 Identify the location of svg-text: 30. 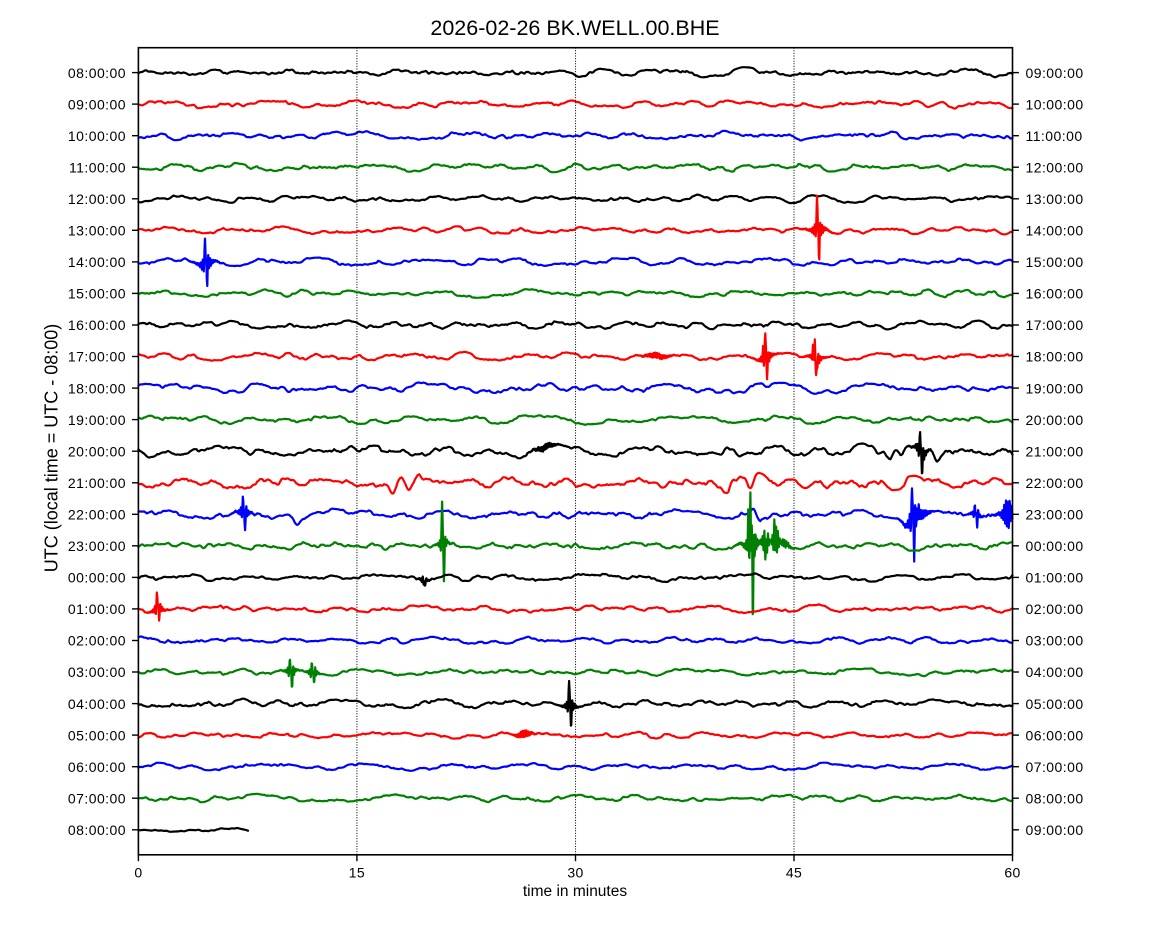
(575, 873).